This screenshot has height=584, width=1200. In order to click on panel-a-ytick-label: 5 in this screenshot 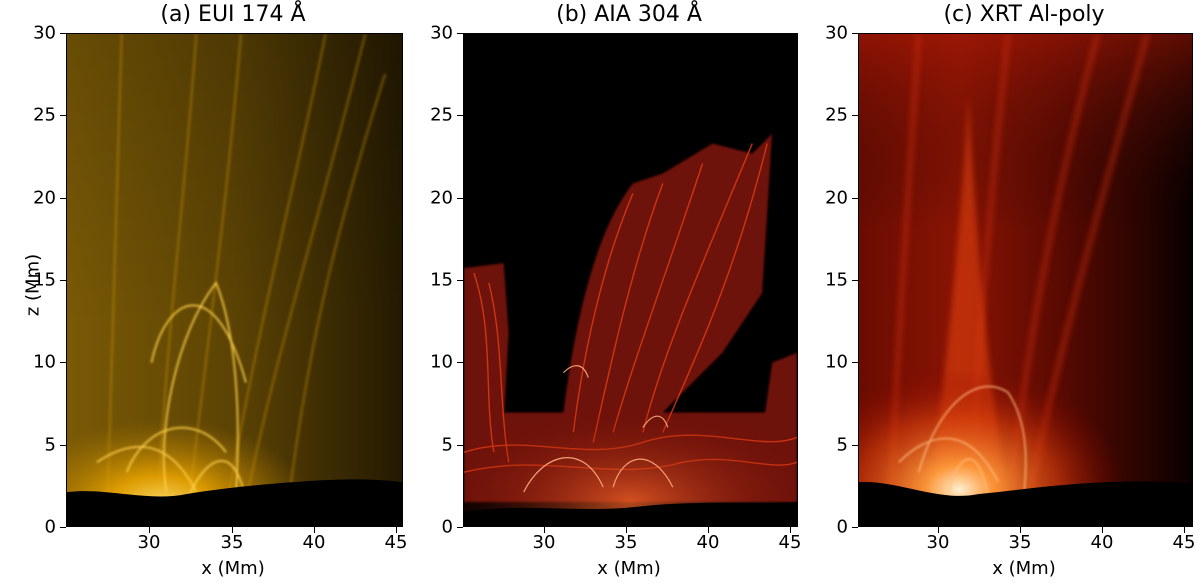, I will do `click(50, 445)`.